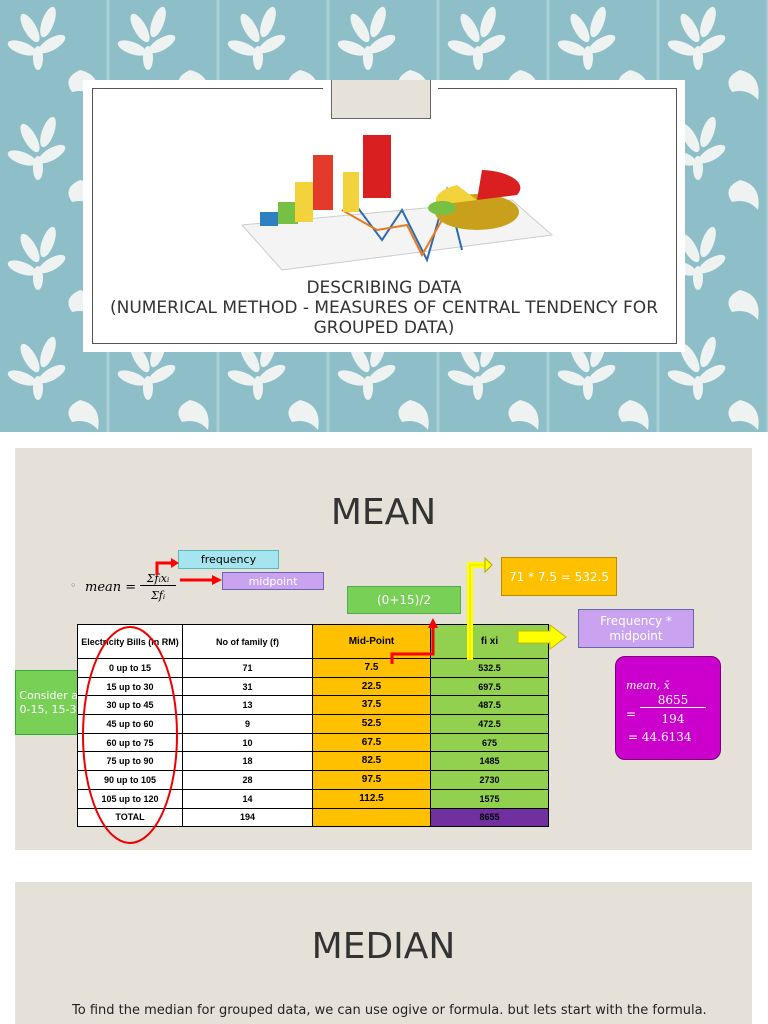 The image size is (768, 1024). I want to click on table-cell: TOTAL, so click(130, 817).